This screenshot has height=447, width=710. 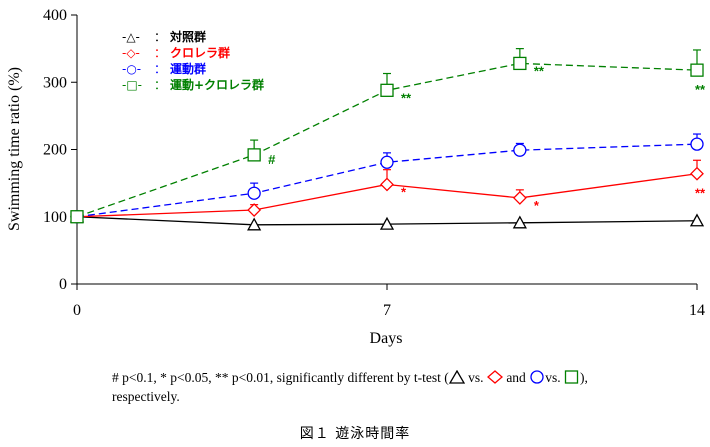 What do you see at coordinates (475, 377) in the screenshot?
I see `footnote-text-2: vs.` at bounding box center [475, 377].